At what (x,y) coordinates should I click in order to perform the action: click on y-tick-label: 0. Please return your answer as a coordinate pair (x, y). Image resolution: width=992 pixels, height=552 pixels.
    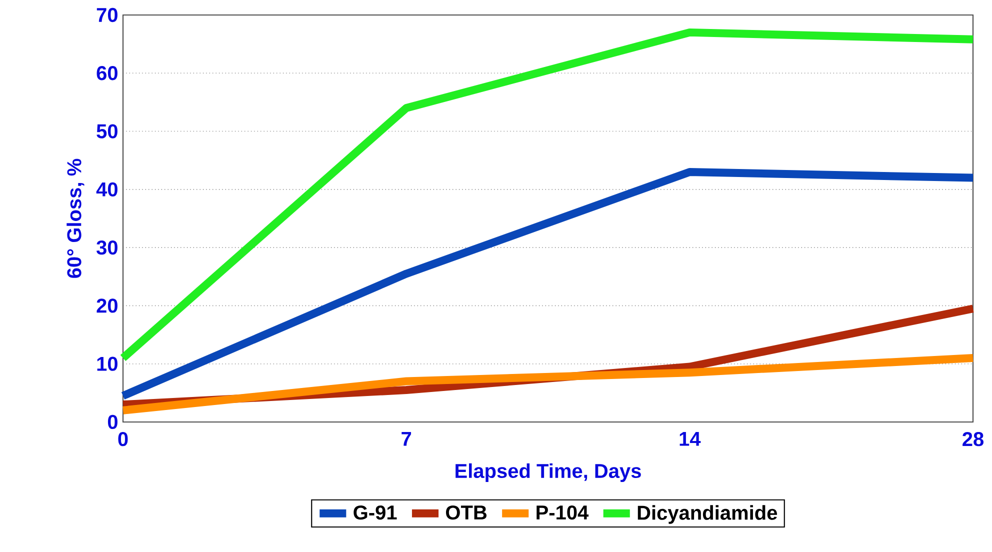
    Looking at the image, I should click on (113, 422).